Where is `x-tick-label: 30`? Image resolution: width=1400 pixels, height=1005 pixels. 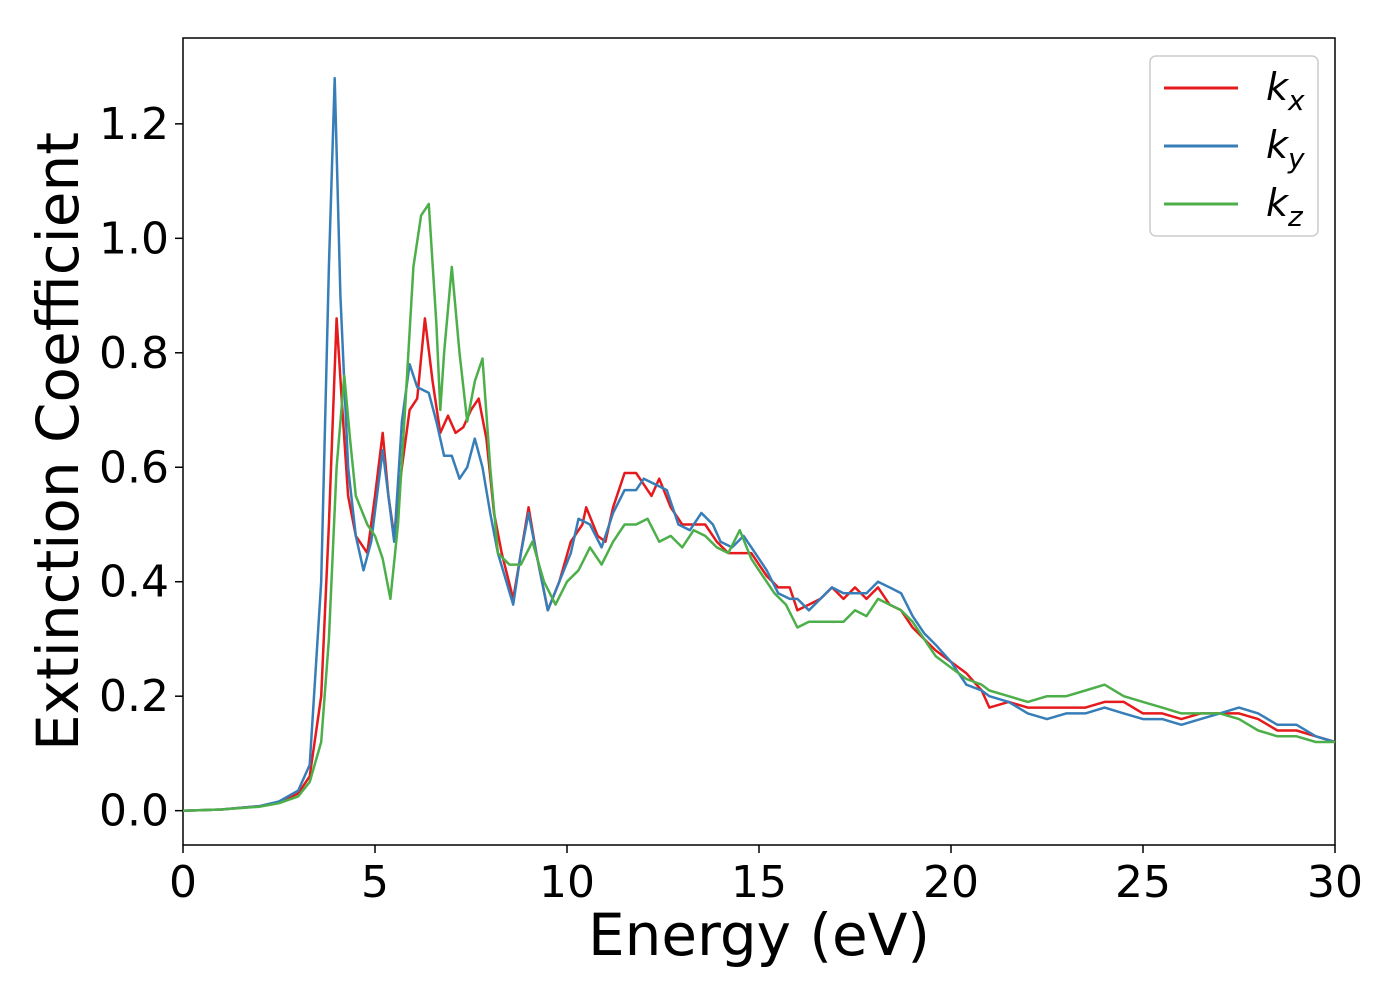
x-tick-label: 30 is located at coordinates (1335, 882).